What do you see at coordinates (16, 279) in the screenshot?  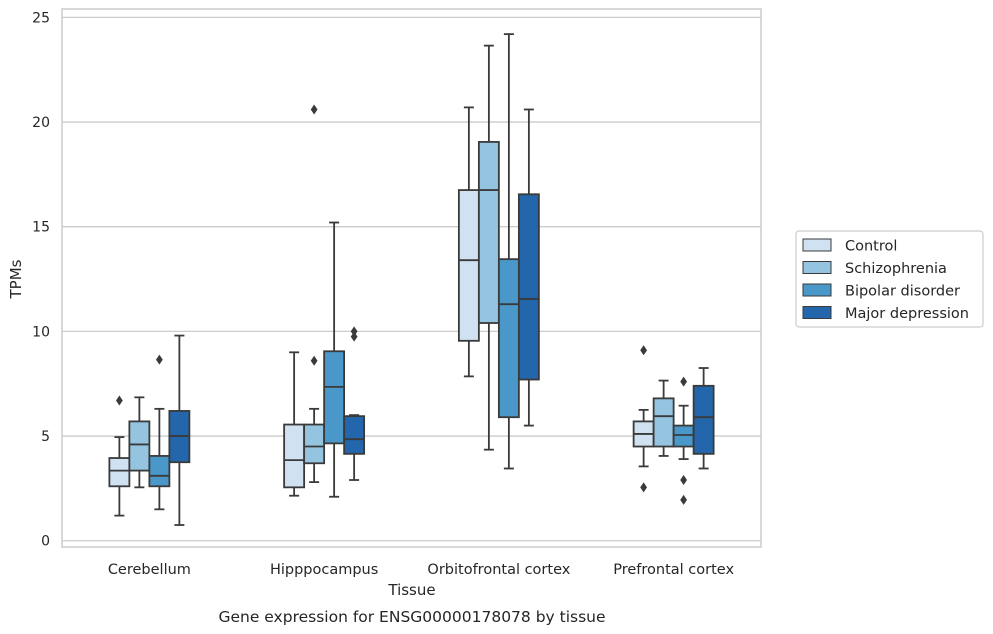 I see `y-axis-label: TPMs` at bounding box center [16, 279].